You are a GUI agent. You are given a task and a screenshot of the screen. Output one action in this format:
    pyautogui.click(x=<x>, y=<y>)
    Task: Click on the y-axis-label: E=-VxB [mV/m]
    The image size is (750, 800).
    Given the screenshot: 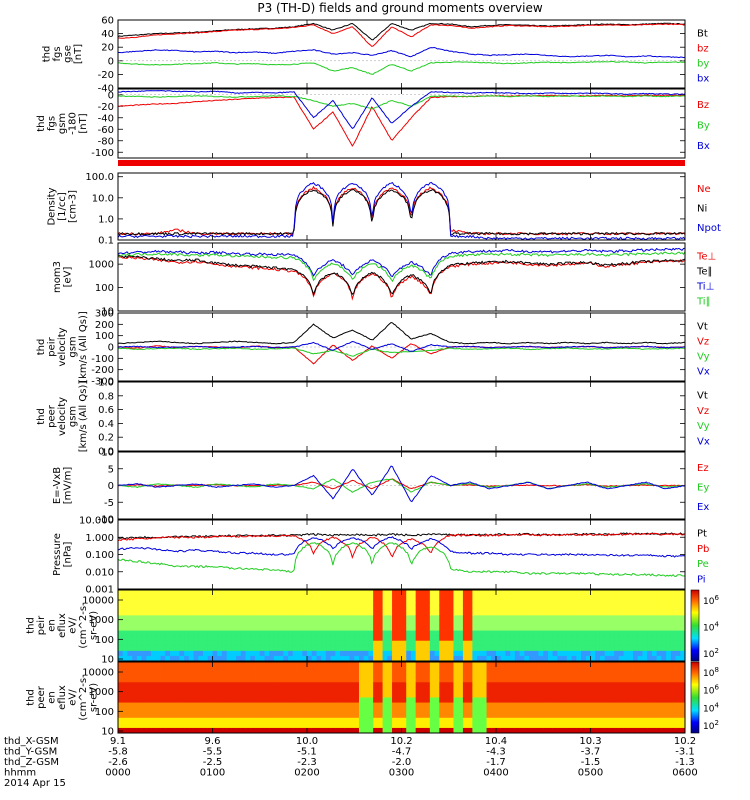 What is the action you would take?
    pyautogui.click(x=63, y=486)
    